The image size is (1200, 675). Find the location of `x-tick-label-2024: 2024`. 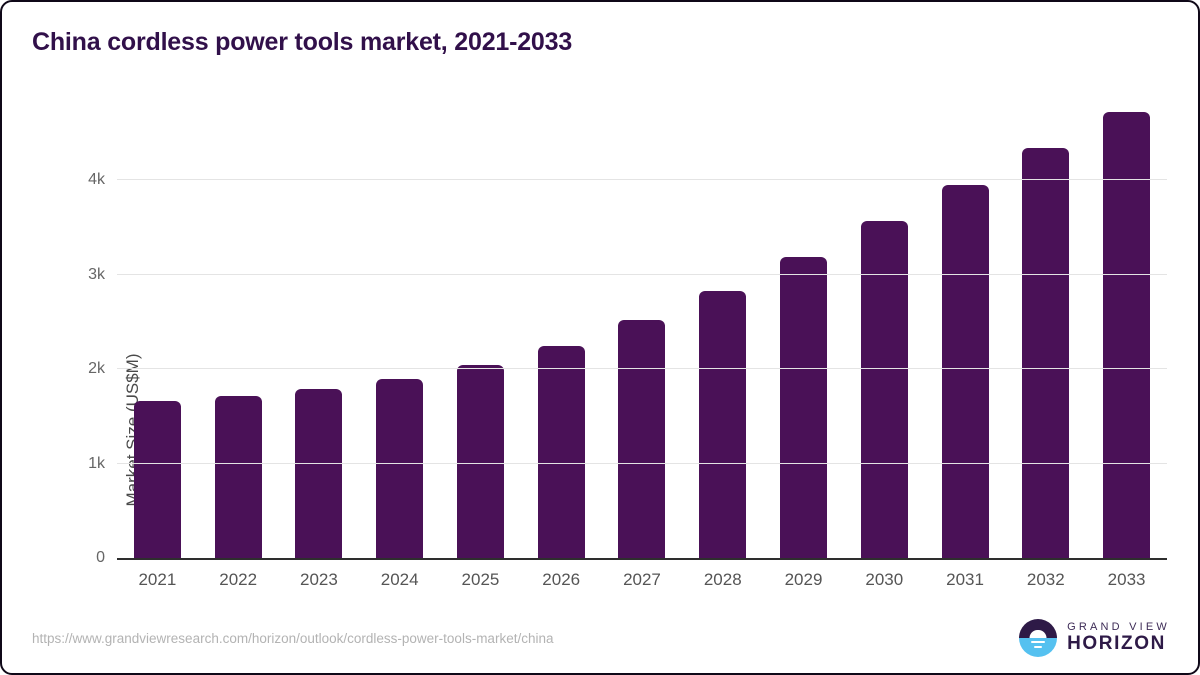

x-tick-label-2024: 2024 is located at coordinates (399, 579).